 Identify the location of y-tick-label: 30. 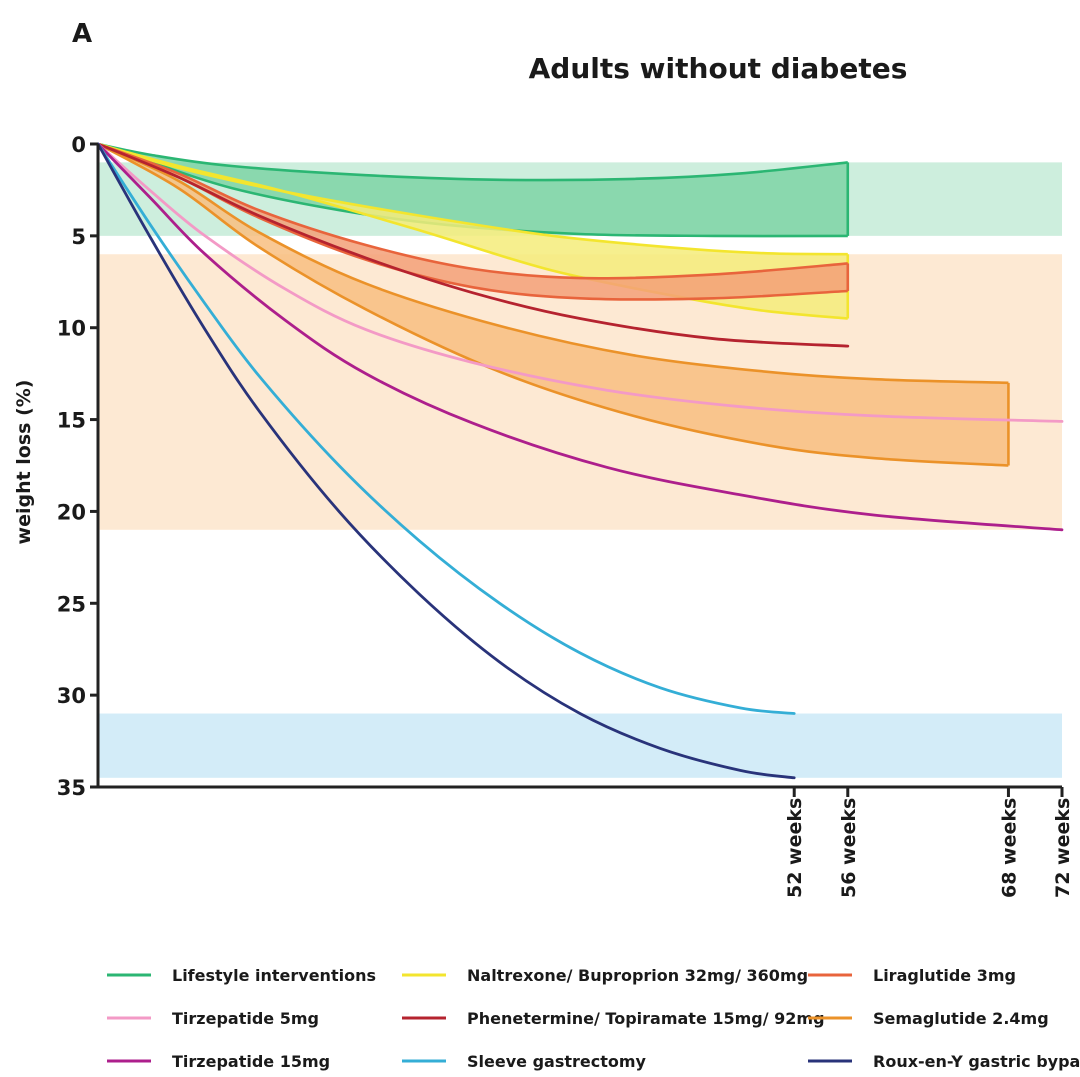
(71, 696).